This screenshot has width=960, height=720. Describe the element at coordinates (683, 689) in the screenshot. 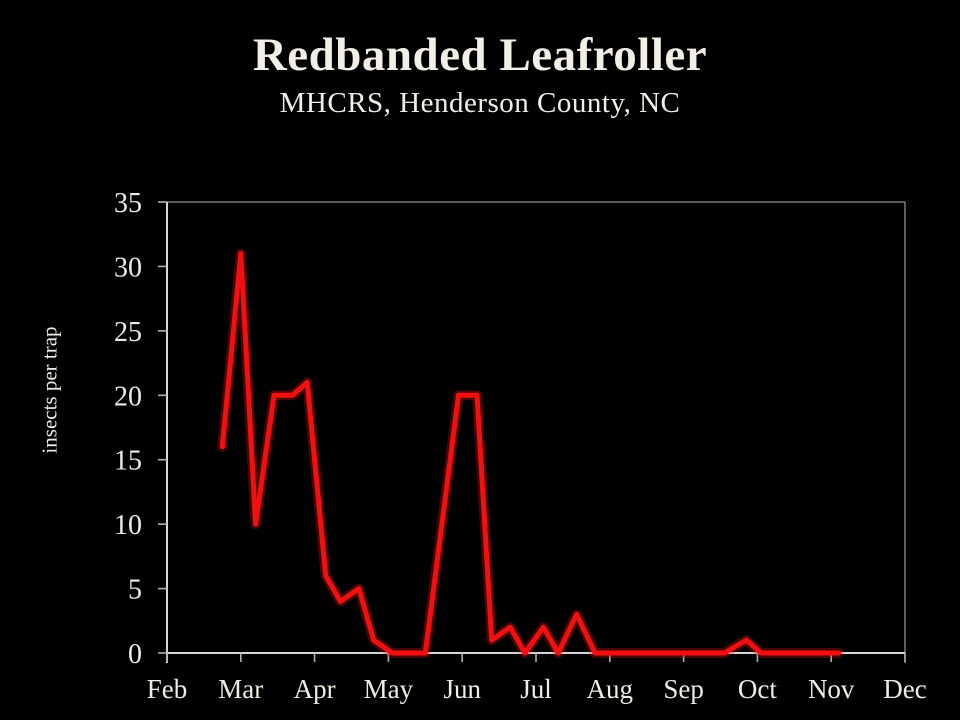

I see `x-tick-label: Sep` at that location.